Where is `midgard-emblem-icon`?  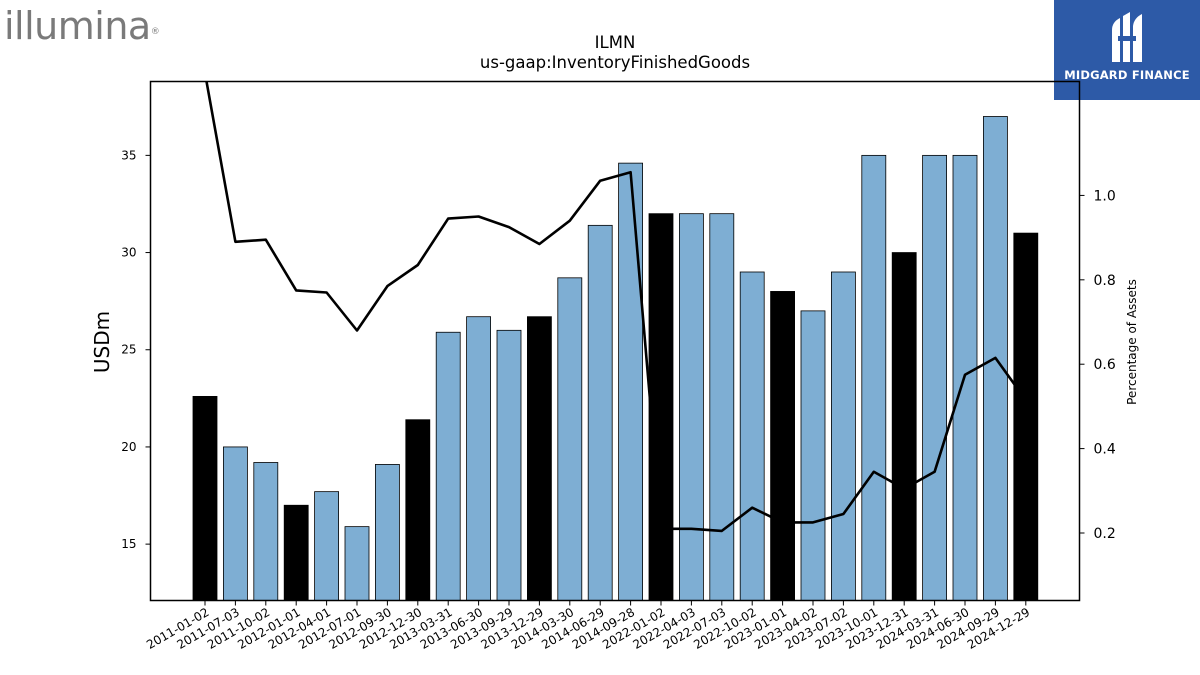 midgard-emblem-icon is located at coordinates (1127, 37).